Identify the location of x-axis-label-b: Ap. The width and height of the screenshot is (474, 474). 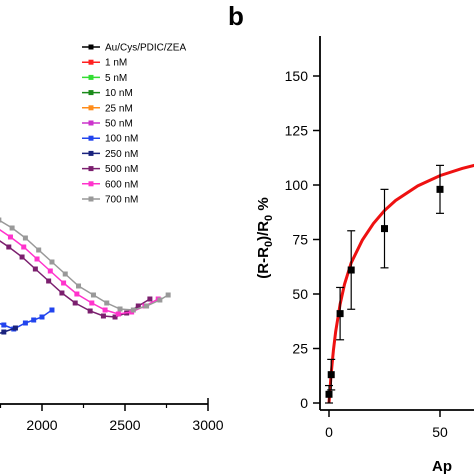
(442, 466).